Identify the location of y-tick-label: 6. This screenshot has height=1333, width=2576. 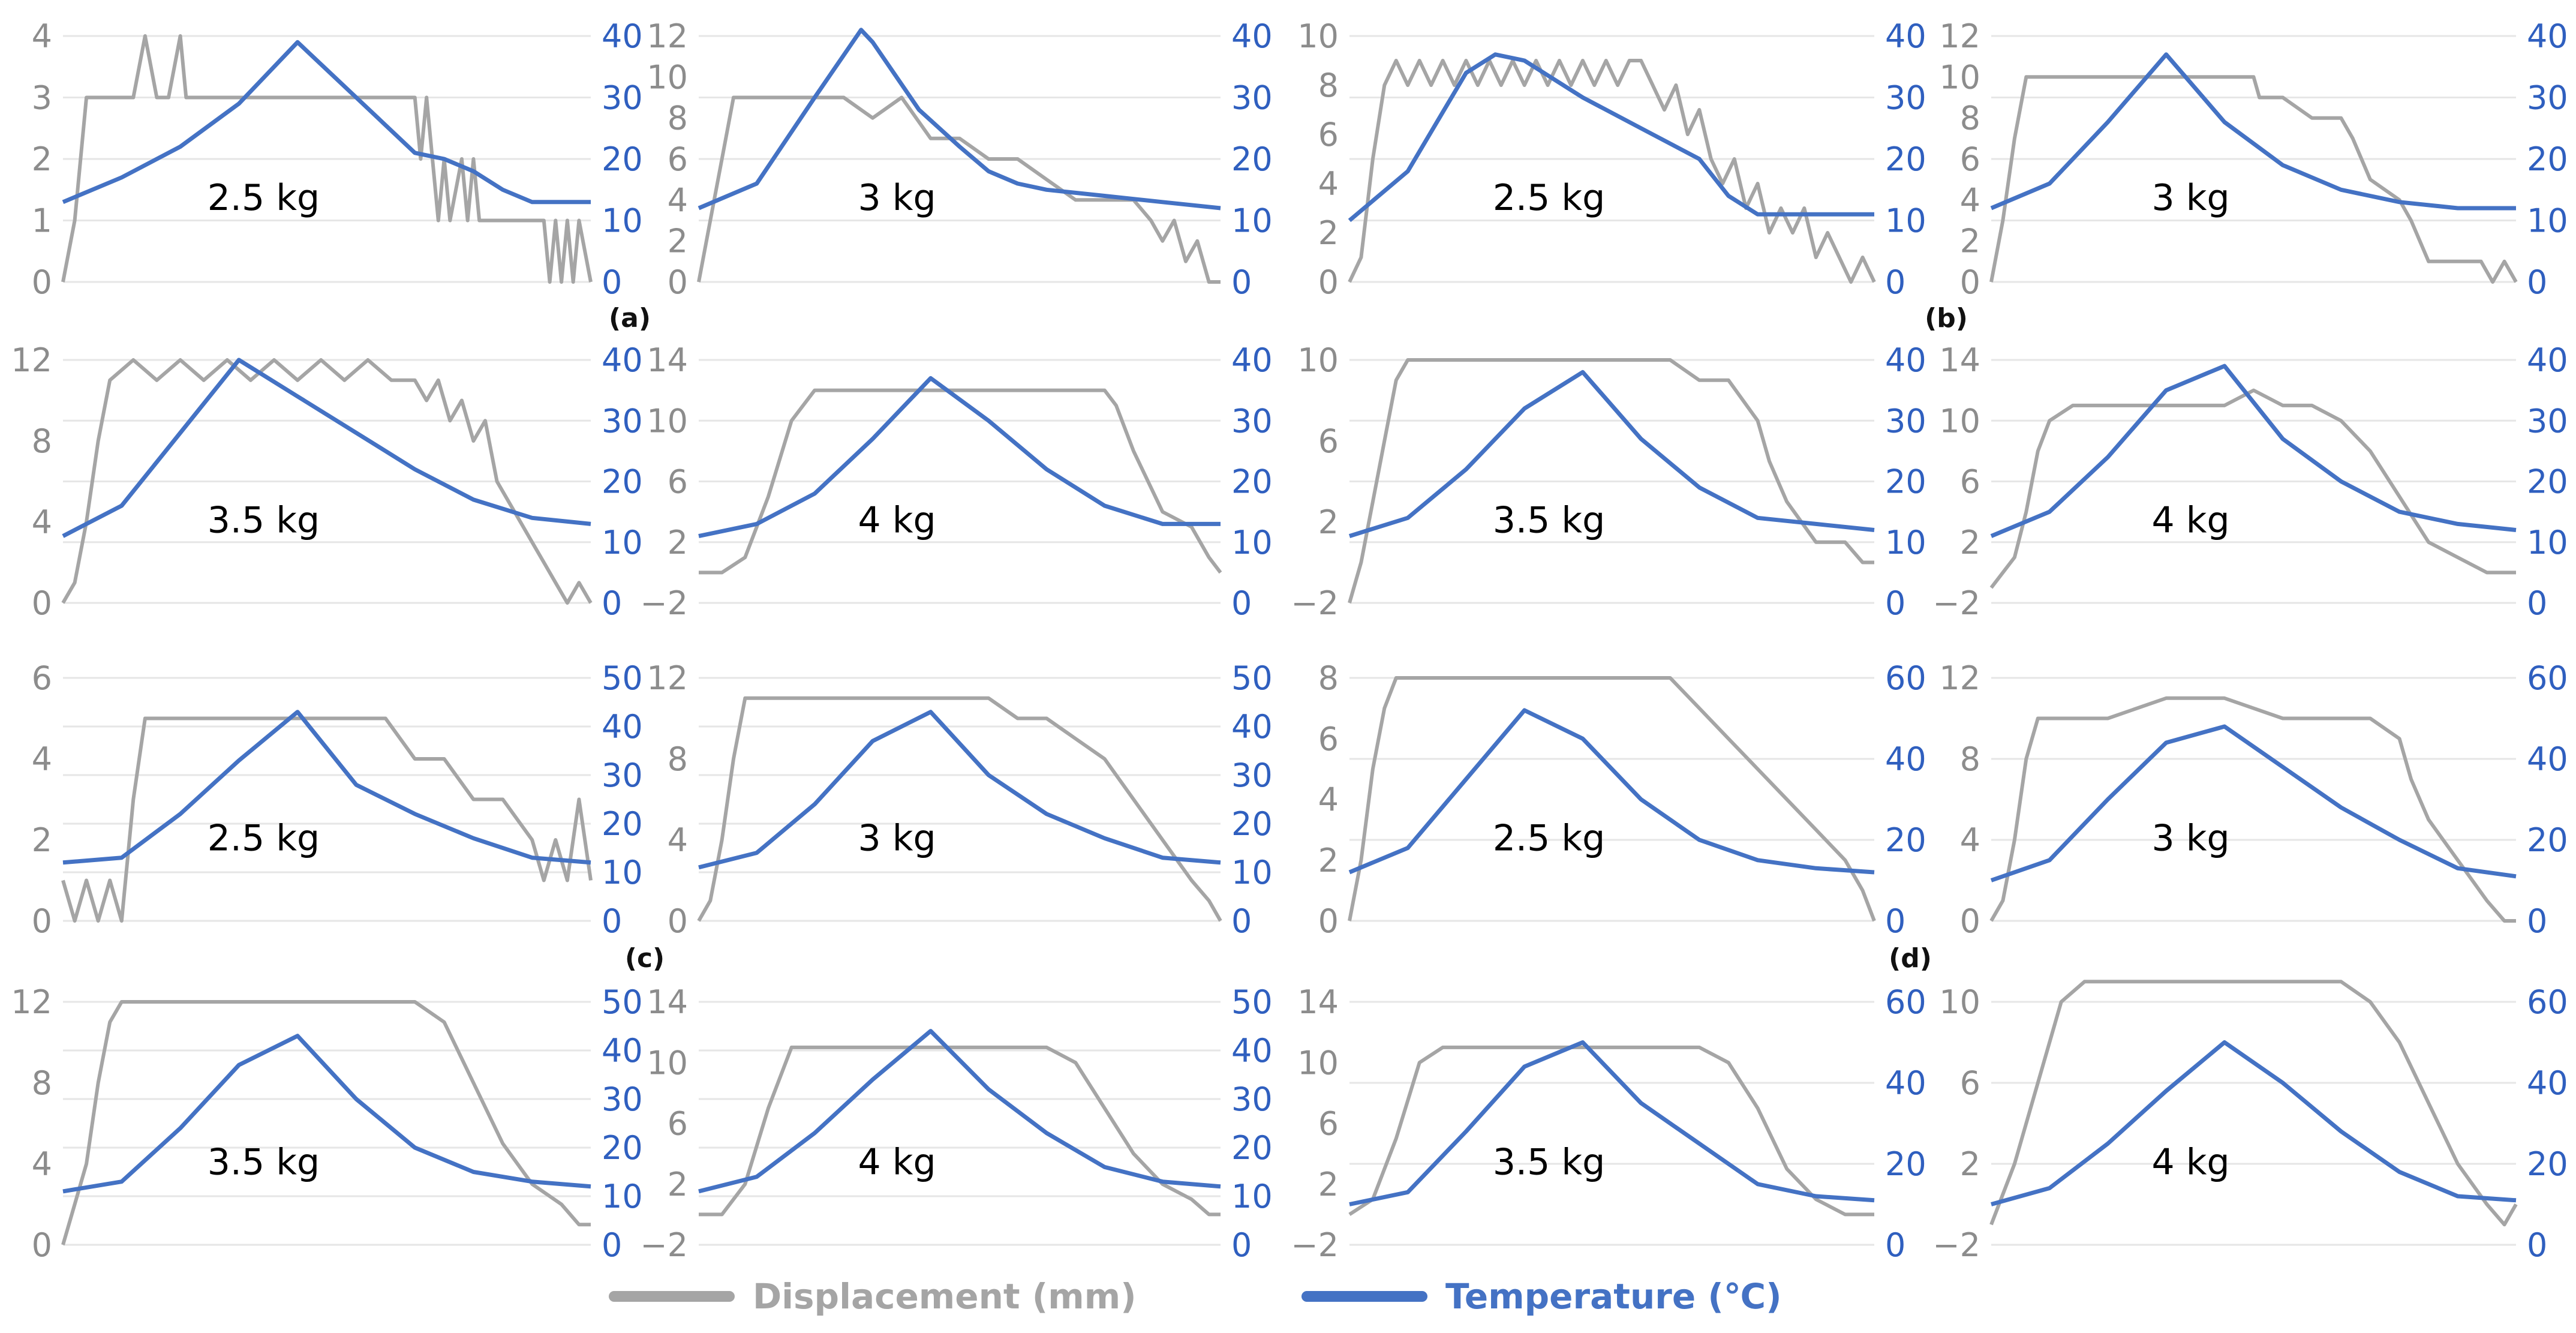
(1329, 135).